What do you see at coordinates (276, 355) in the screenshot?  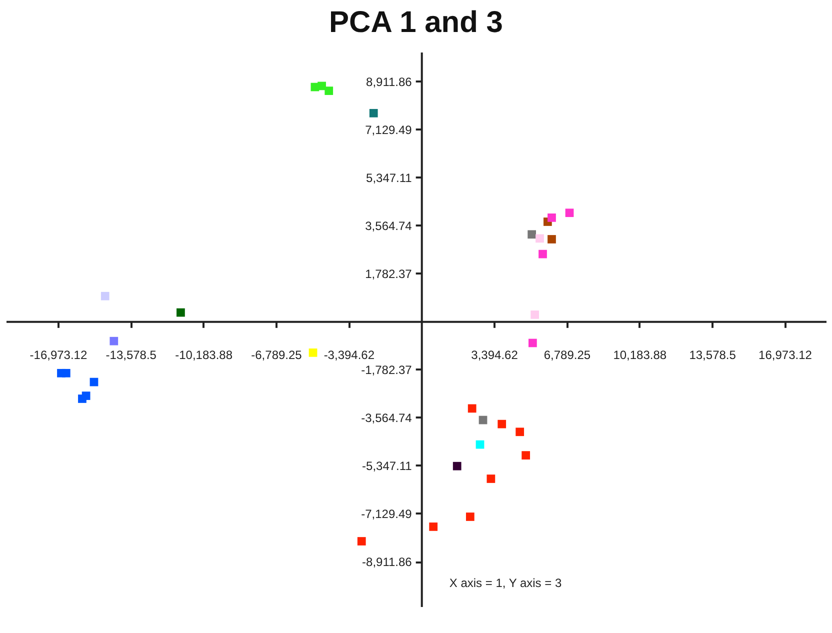 I see `x-tick-label: -6,789.25` at bounding box center [276, 355].